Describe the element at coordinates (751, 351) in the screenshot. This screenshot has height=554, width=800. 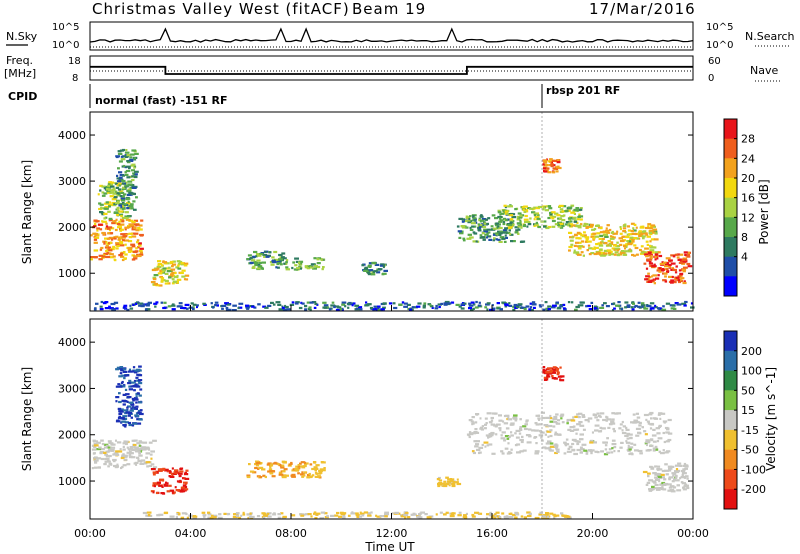
I see `velocity-colorbar-label-0: 200` at that location.